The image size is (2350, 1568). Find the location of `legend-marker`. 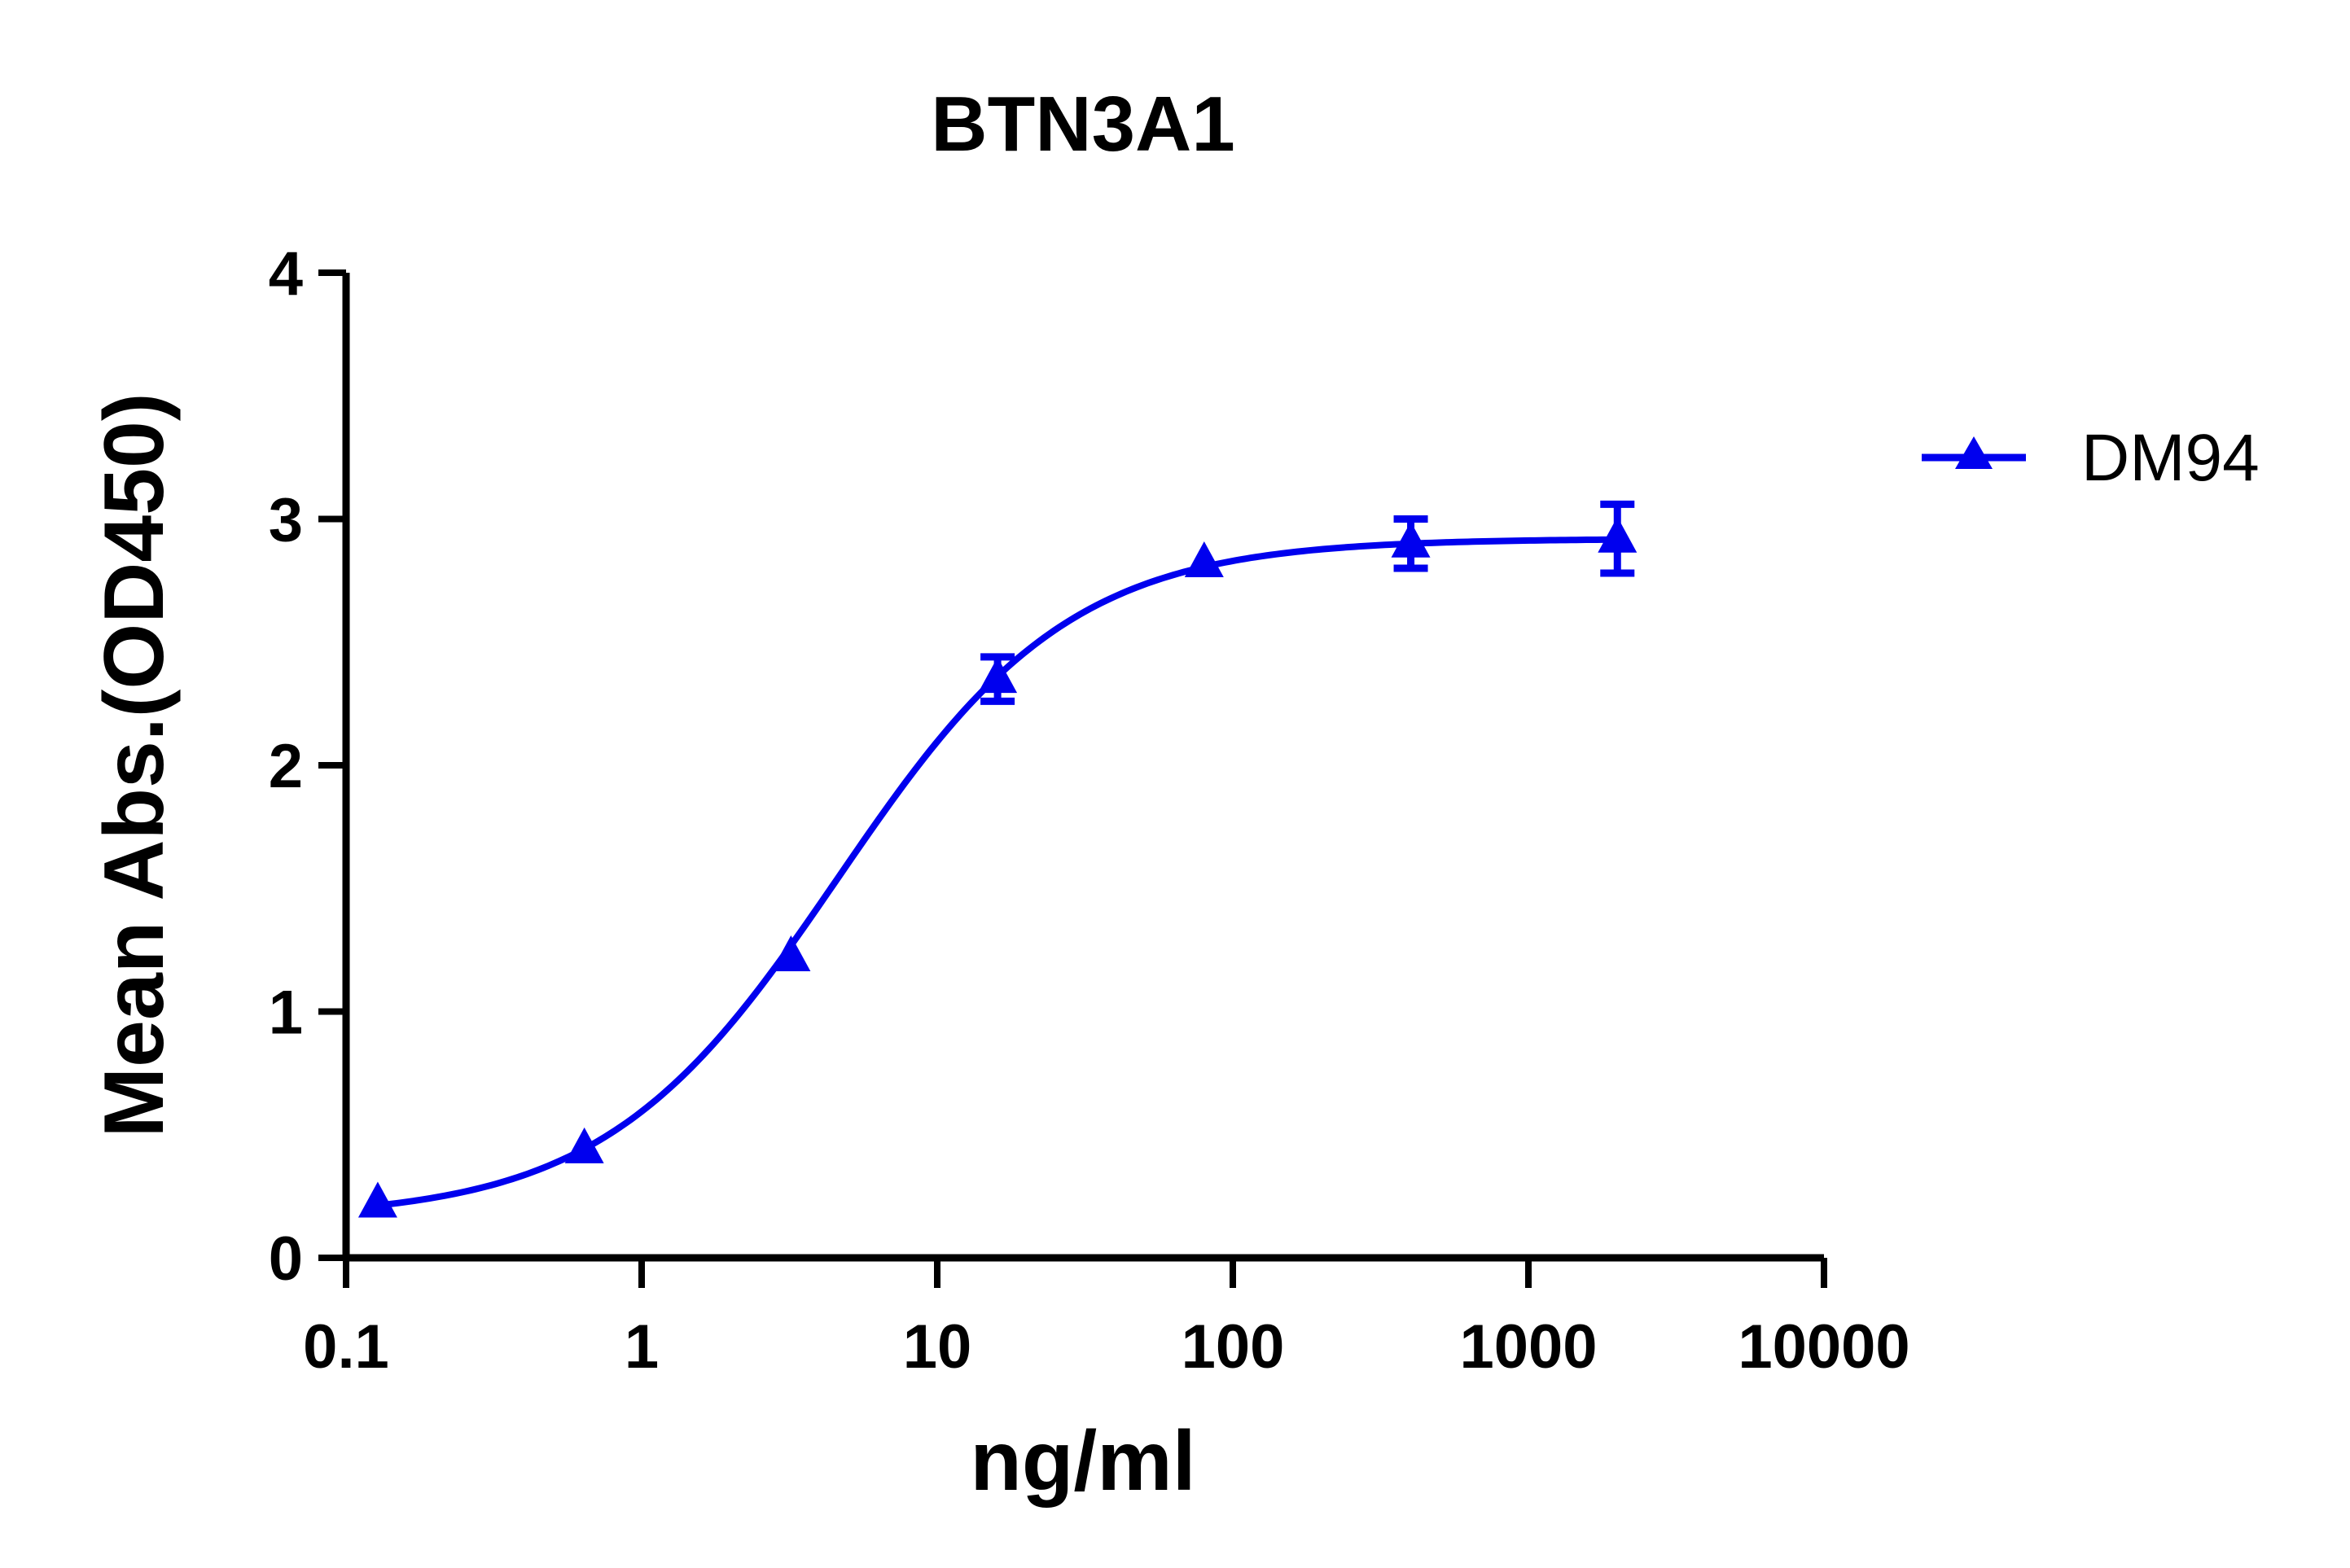

legend-marker is located at coordinates (1974, 453).